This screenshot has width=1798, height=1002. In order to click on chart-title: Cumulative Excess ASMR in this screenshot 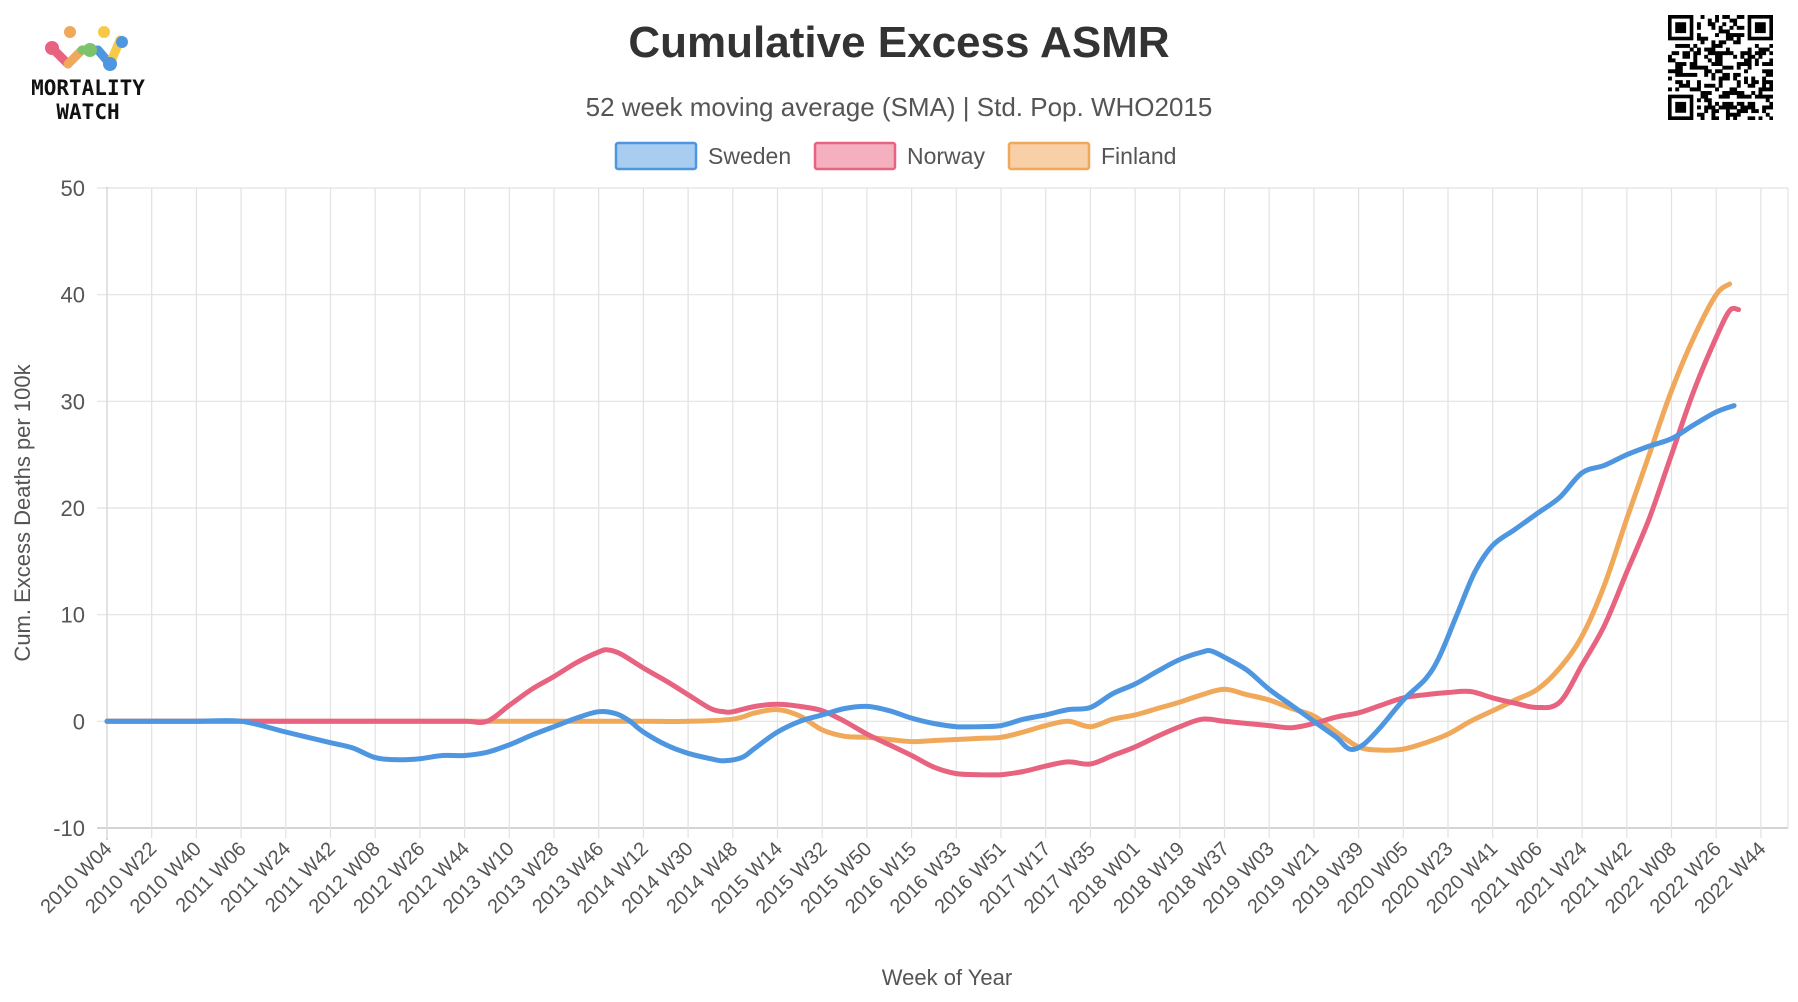, I will do `click(899, 42)`.